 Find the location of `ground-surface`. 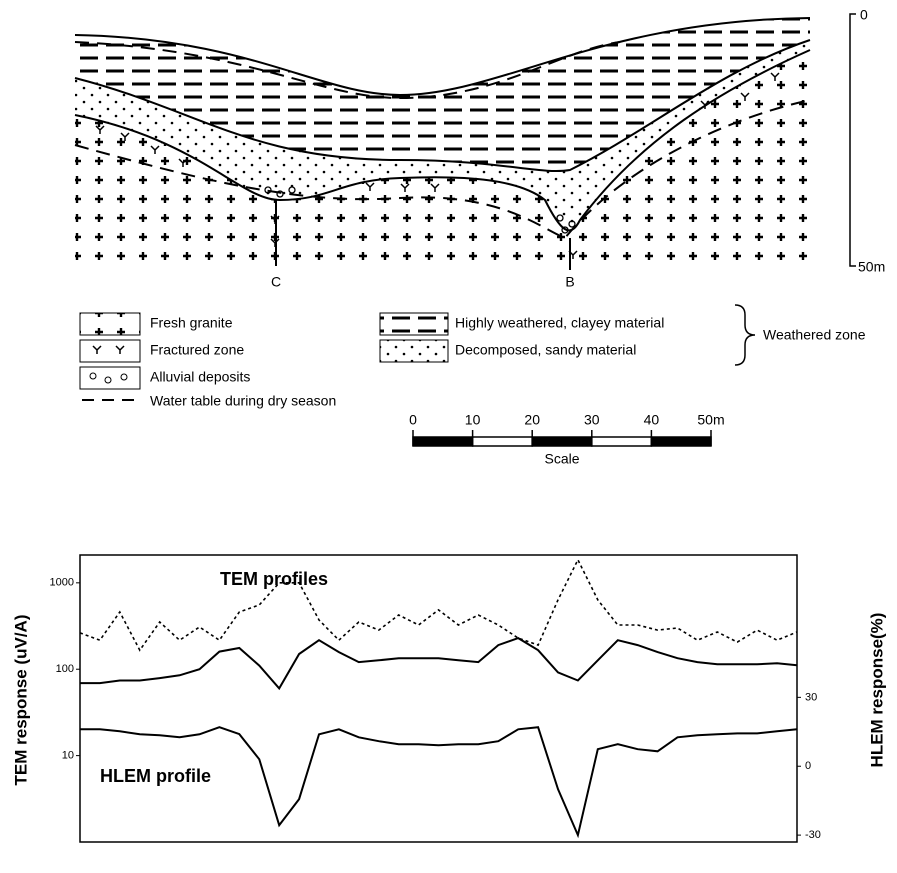

ground-surface is located at coordinates (442, 57).